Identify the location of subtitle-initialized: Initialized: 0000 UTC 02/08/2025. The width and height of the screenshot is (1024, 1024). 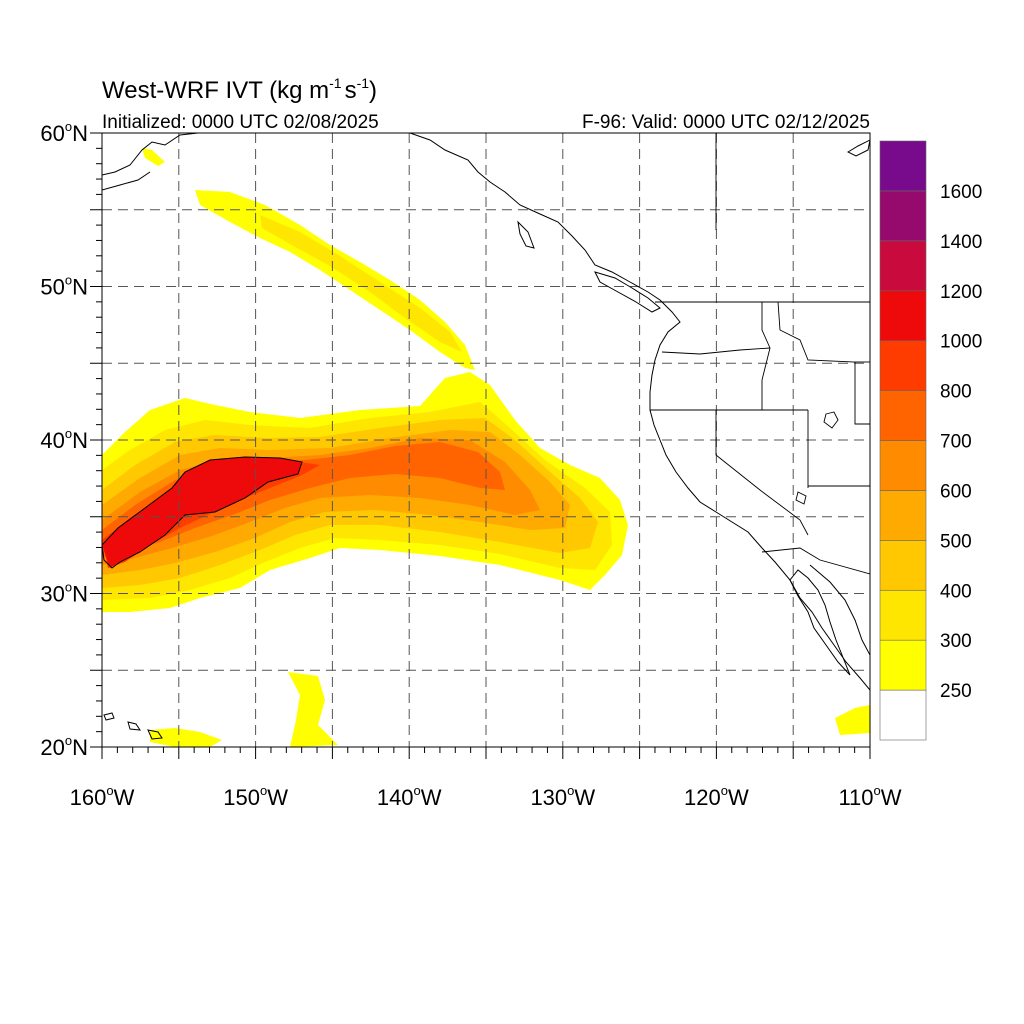
(240, 122).